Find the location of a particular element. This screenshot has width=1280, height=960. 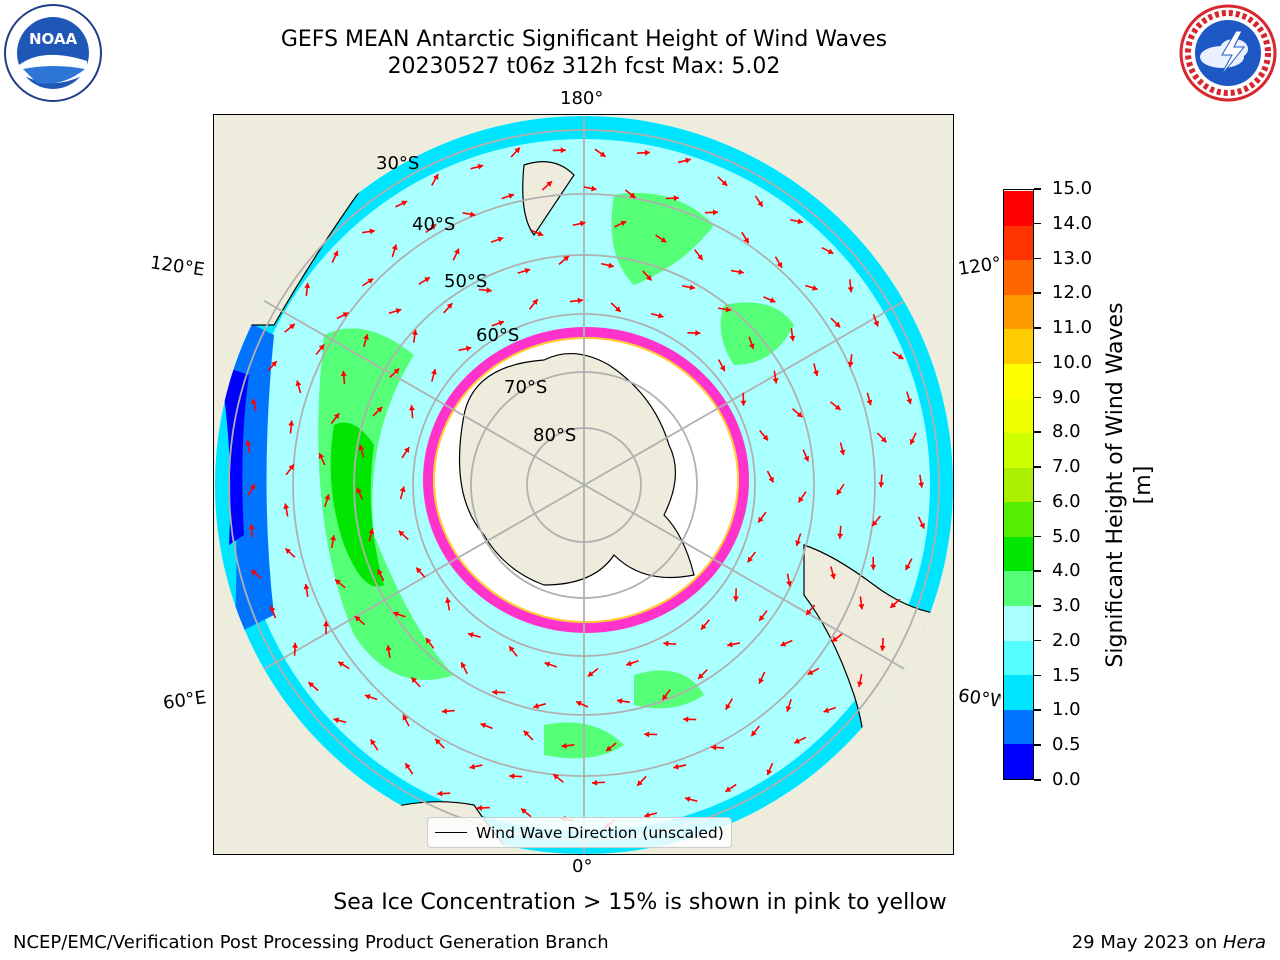

noaa-logo-text: NOAA is located at coordinates (53, 39).